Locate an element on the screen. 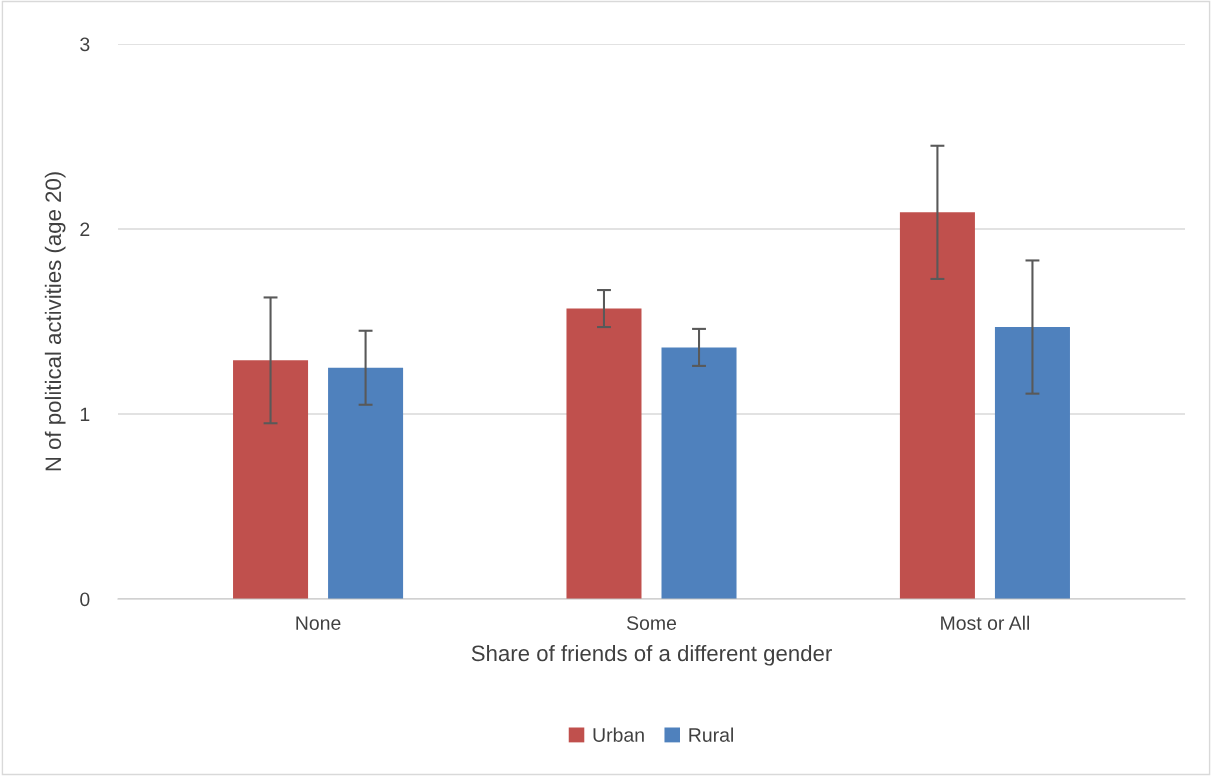 This screenshot has height=776, width=1212. y-tick-label: 1 is located at coordinates (85, 414).